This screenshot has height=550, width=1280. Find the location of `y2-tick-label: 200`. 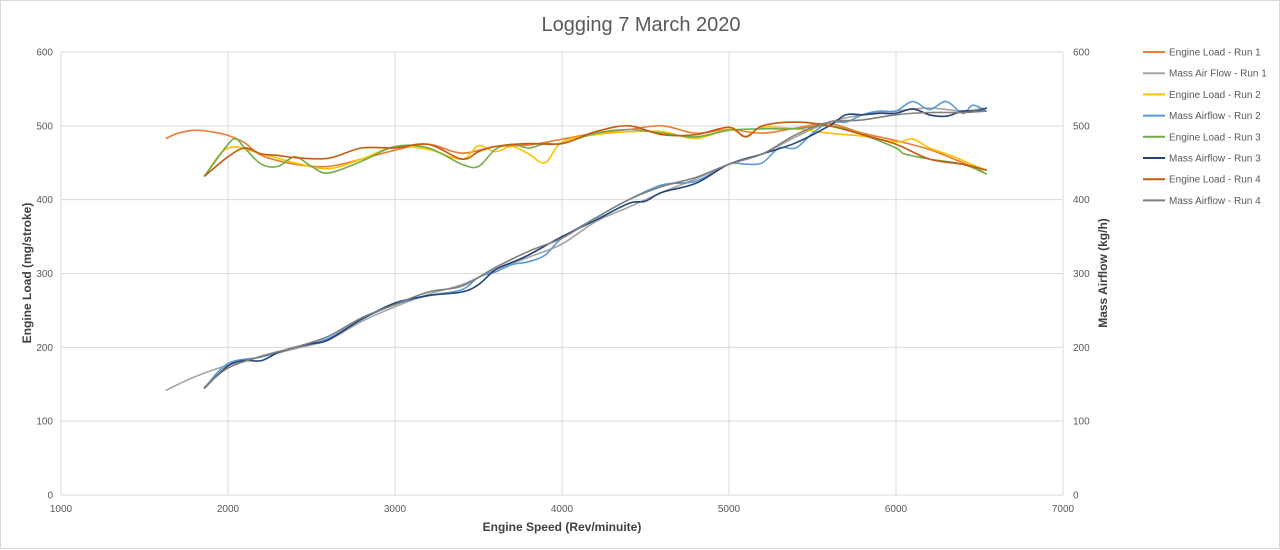

y2-tick-label: 200 is located at coordinates (1081, 348).